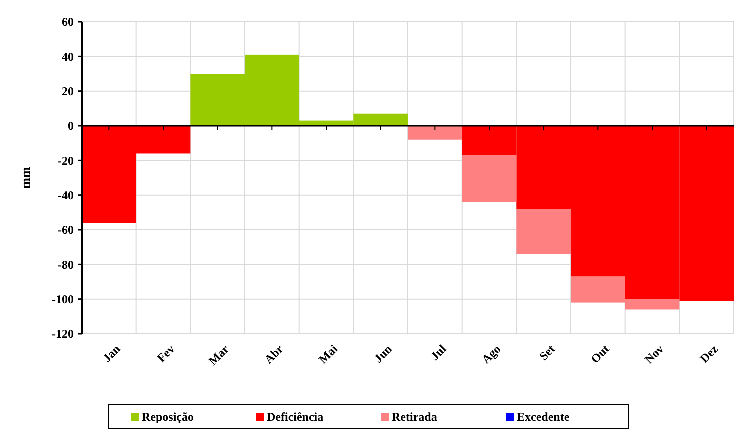  Describe the element at coordinates (71, 126) in the screenshot. I see `y-tick-label: 0` at that location.